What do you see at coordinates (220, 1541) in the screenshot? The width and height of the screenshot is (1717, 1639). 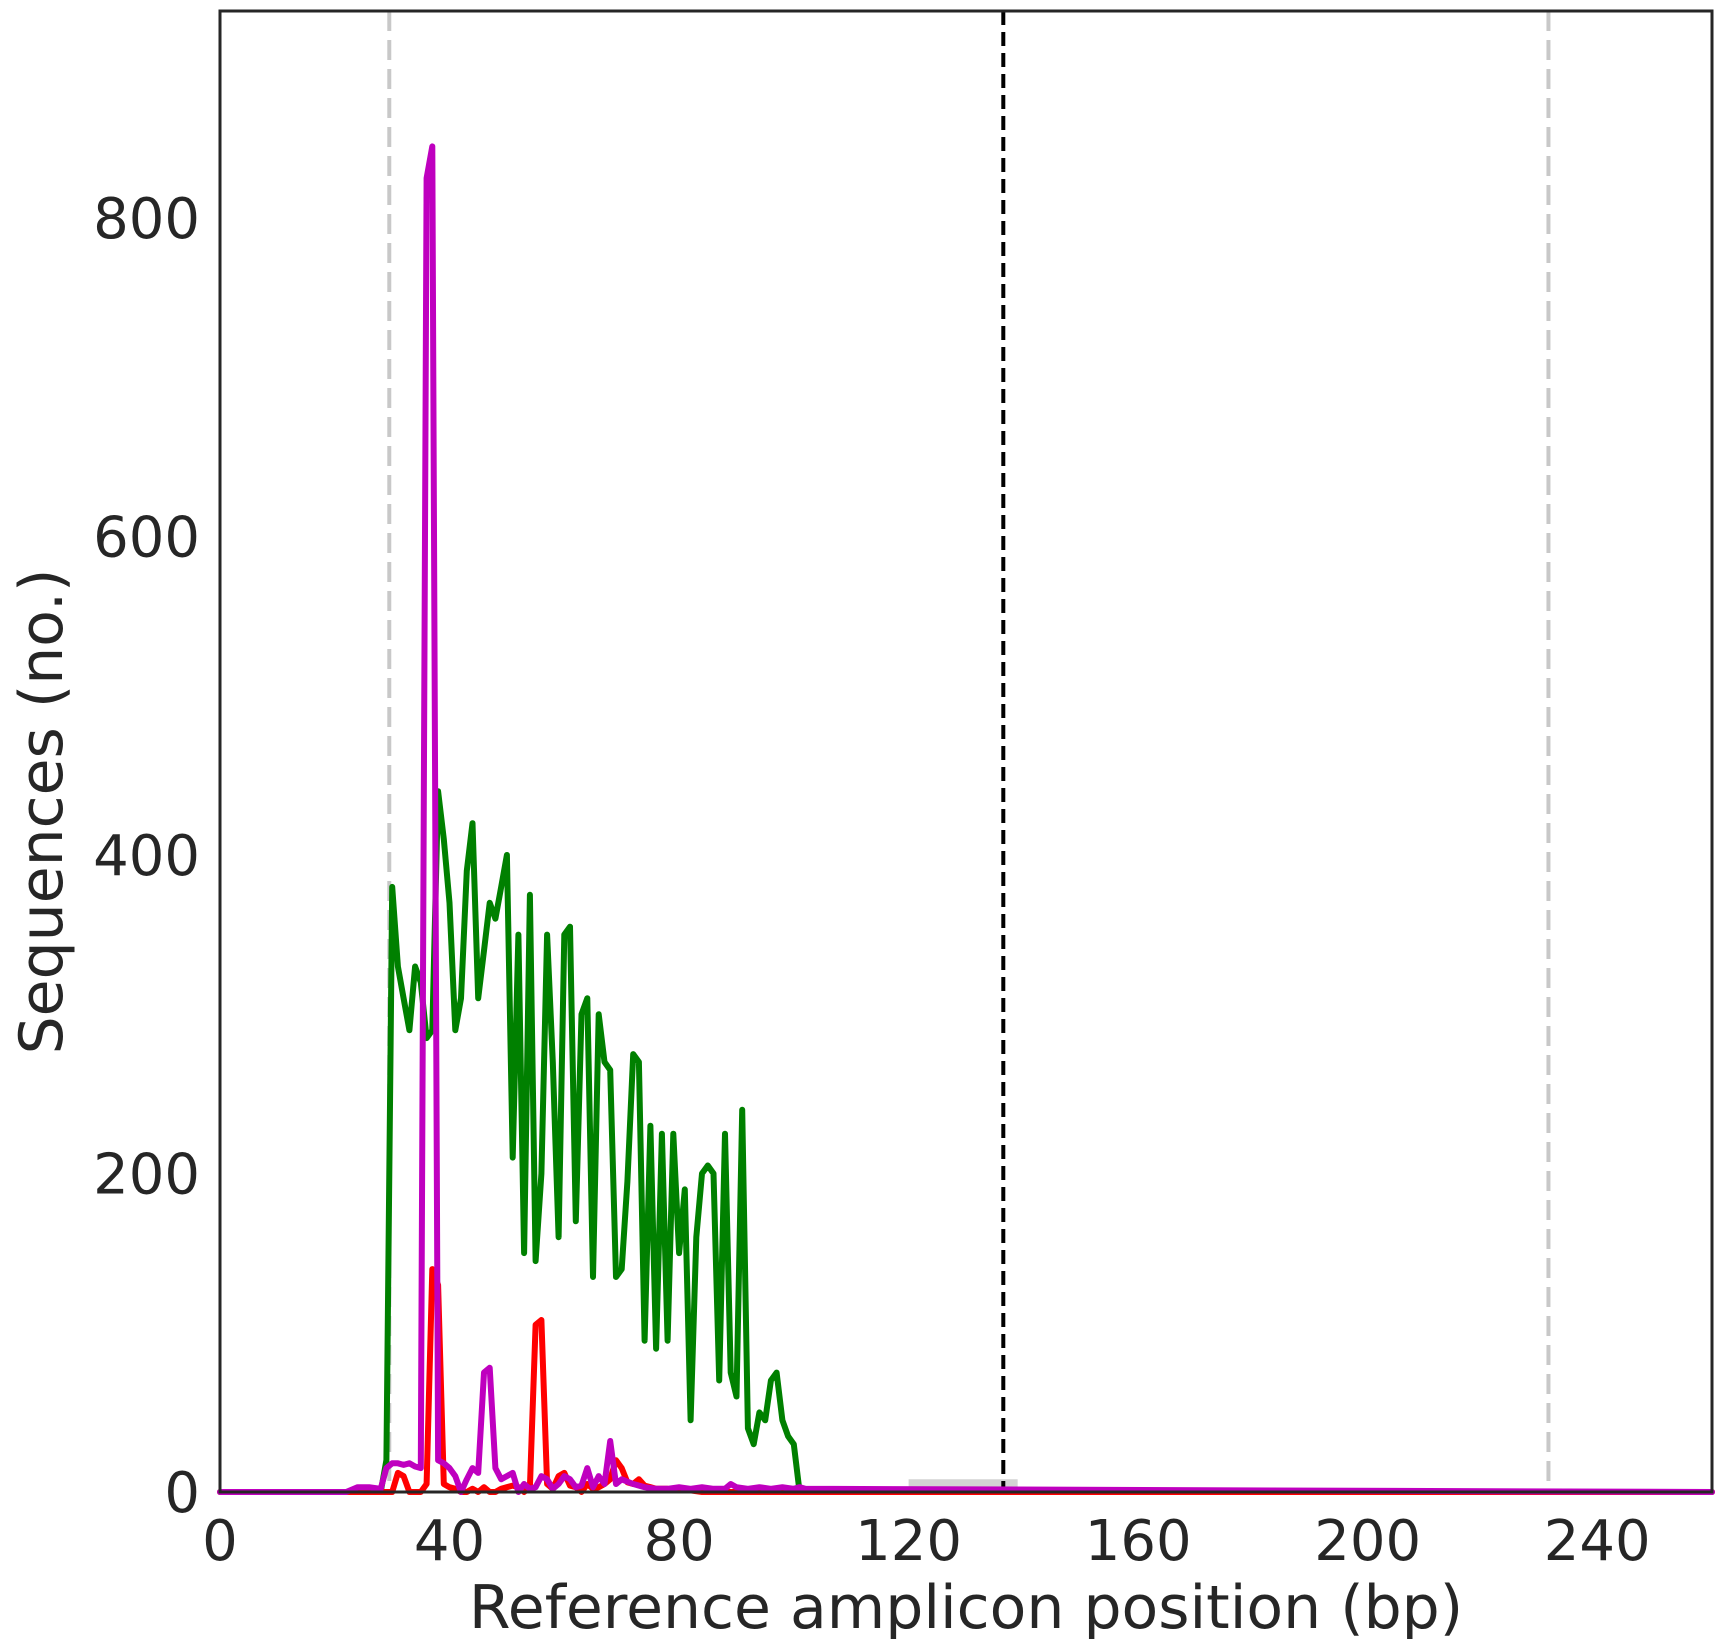 I see `x-tick-label: 0` at bounding box center [220, 1541].